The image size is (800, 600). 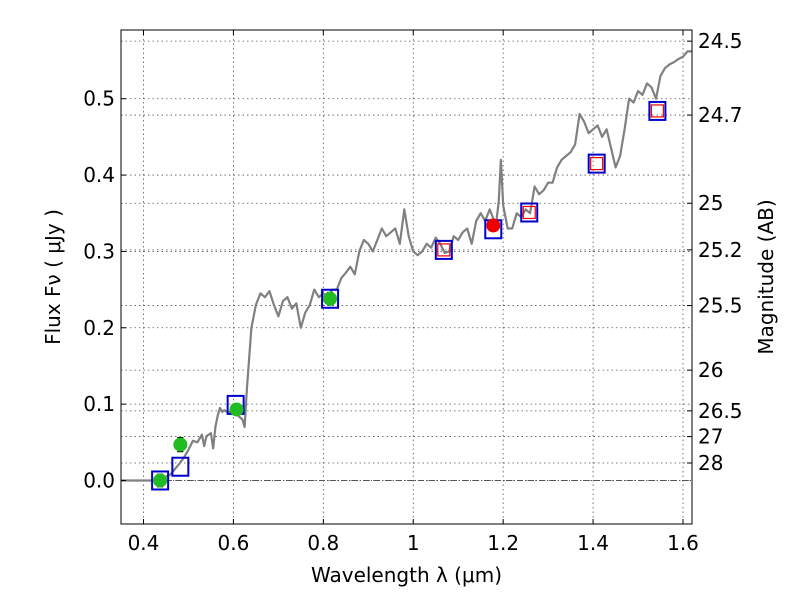 What do you see at coordinates (710, 370) in the screenshot?
I see `y2-tick-label: 26` at bounding box center [710, 370].